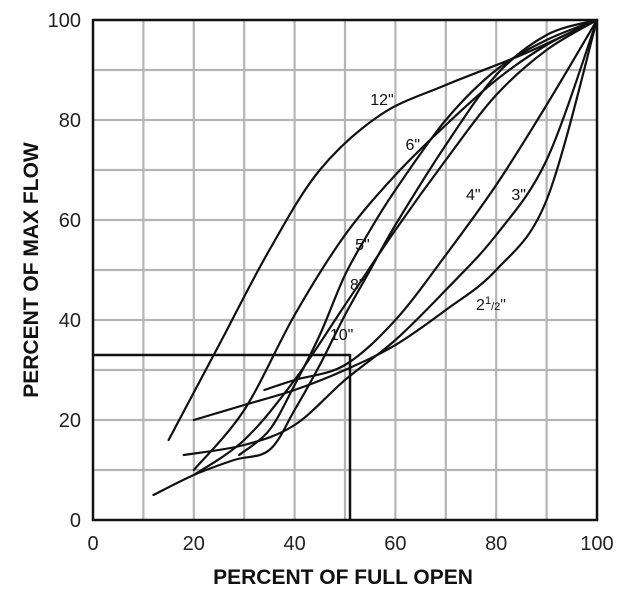 The height and width of the screenshot is (594, 629). What do you see at coordinates (362, 245) in the screenshot?
I see `series-label-5in: 5"` at bounding box center [362, 245].